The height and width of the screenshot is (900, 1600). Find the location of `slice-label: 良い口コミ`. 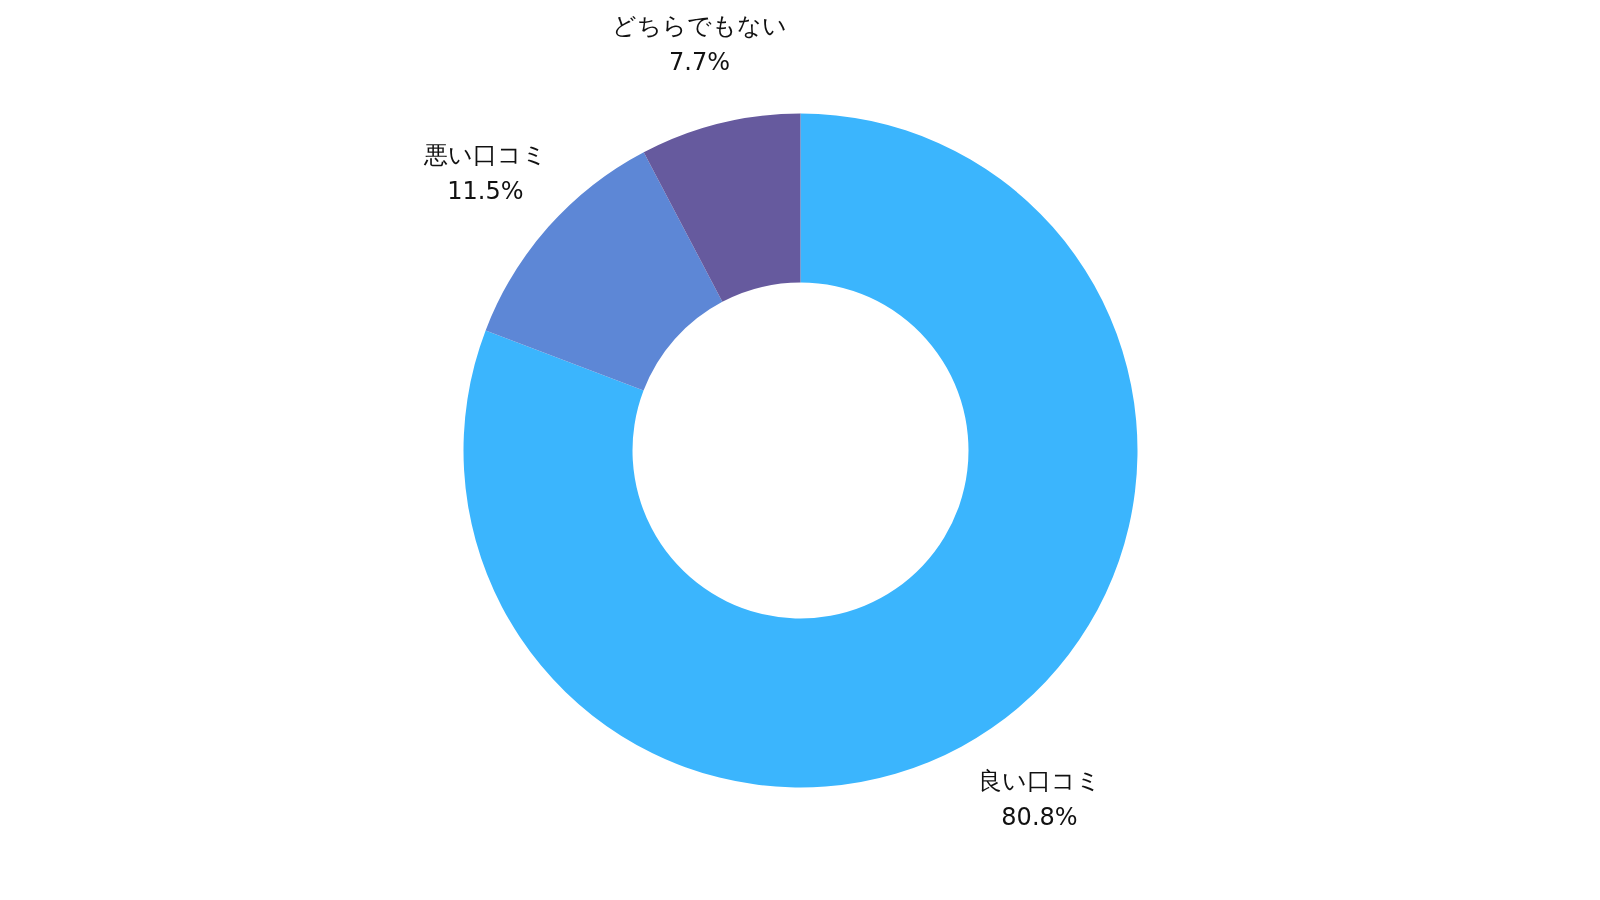

slice-label: 良い口コミ is located at coordinates (1039, 781).